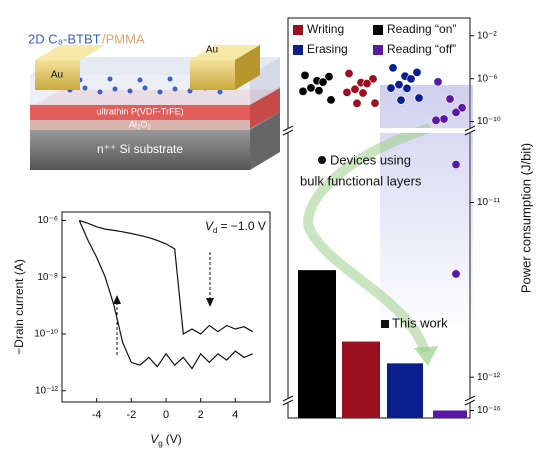 The height and width of the screenshot is (452, 539). Describe the element at coordinates (160, 443) in the screenshot. I see `x-label-subscript: g` at that location.